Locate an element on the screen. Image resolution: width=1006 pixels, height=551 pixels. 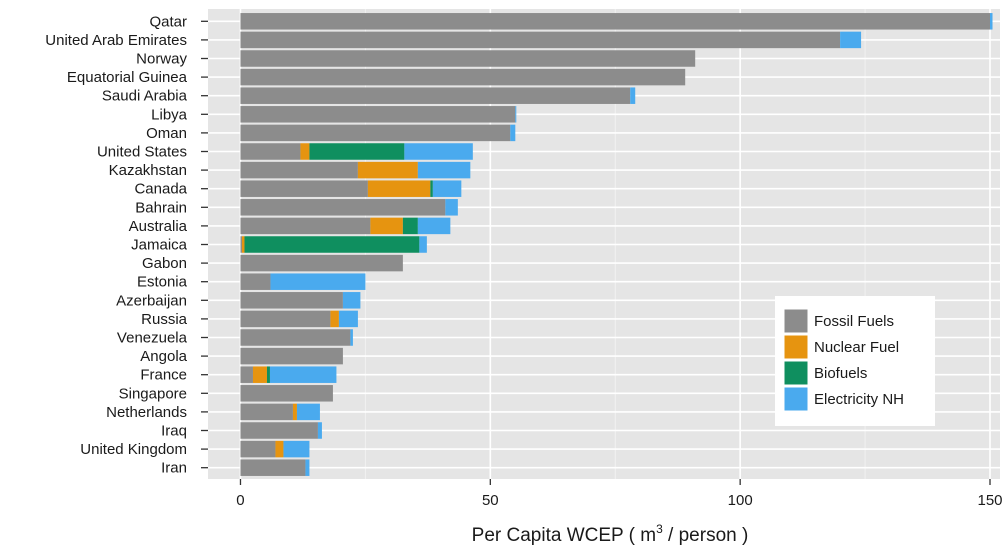
y-tick-label: Oman is located at coordinates (166, 133).